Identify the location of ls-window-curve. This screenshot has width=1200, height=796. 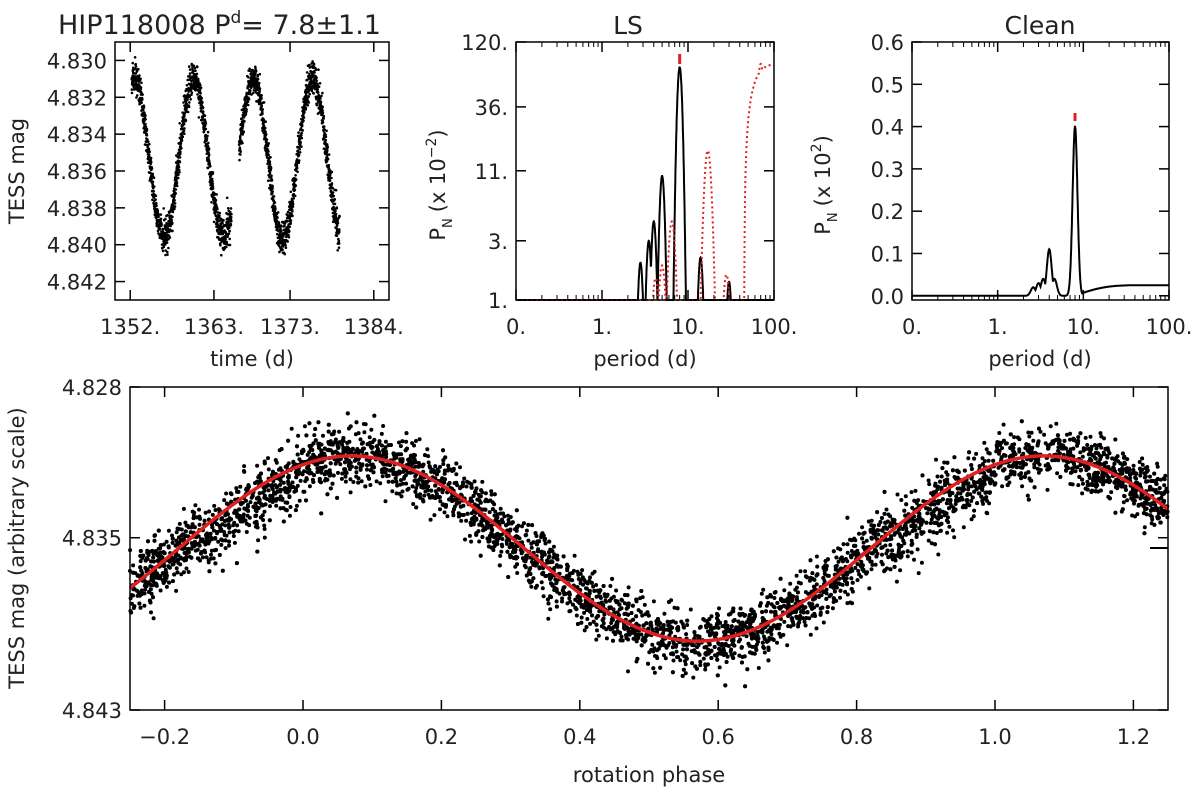
(645, 181).